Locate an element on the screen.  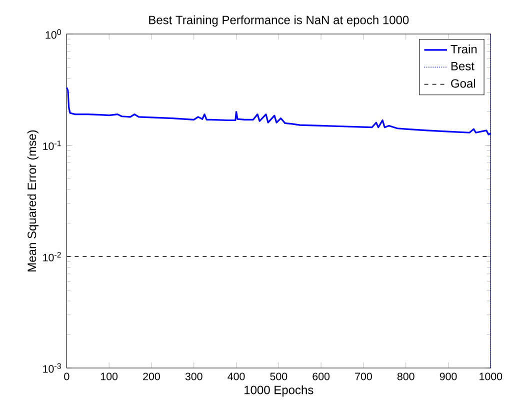
y-axis-title: Mean Squared Error (mse) is located at coordinates (32, 201).